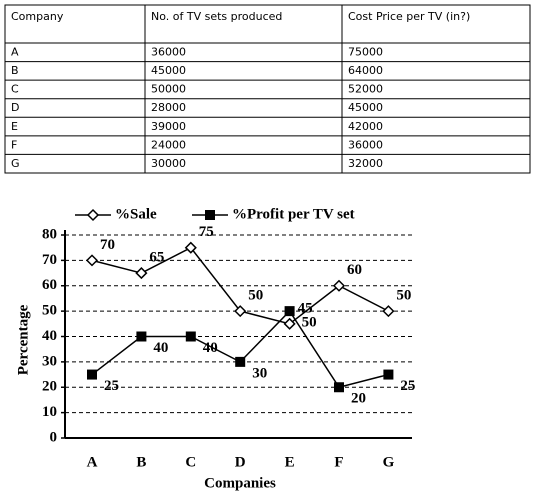  What do you see at coordinates (290, 462) in the screenshot?
I see `x-tick-label: E` at bounding box center [290, 462].